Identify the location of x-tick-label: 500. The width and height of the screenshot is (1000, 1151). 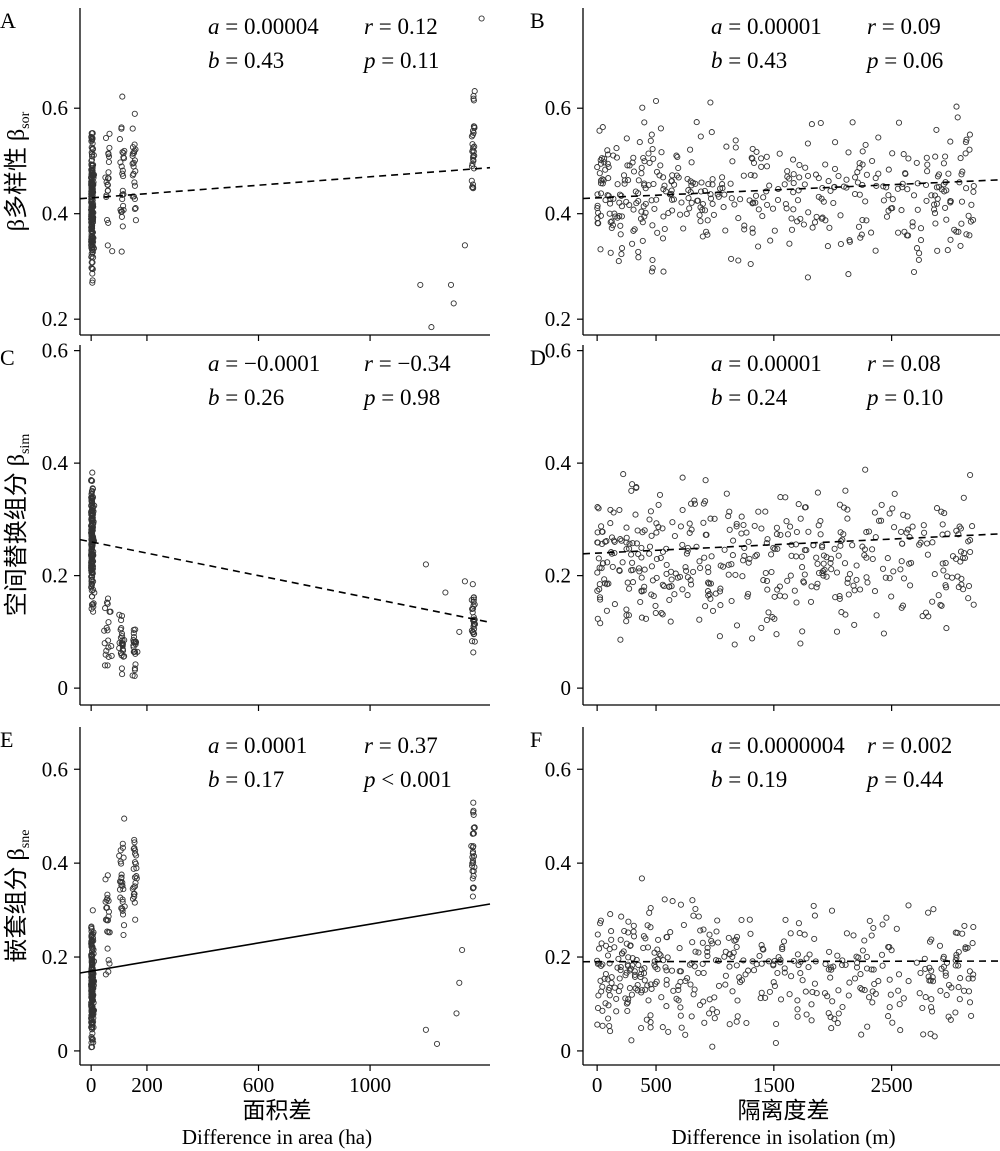
(656, 1085).